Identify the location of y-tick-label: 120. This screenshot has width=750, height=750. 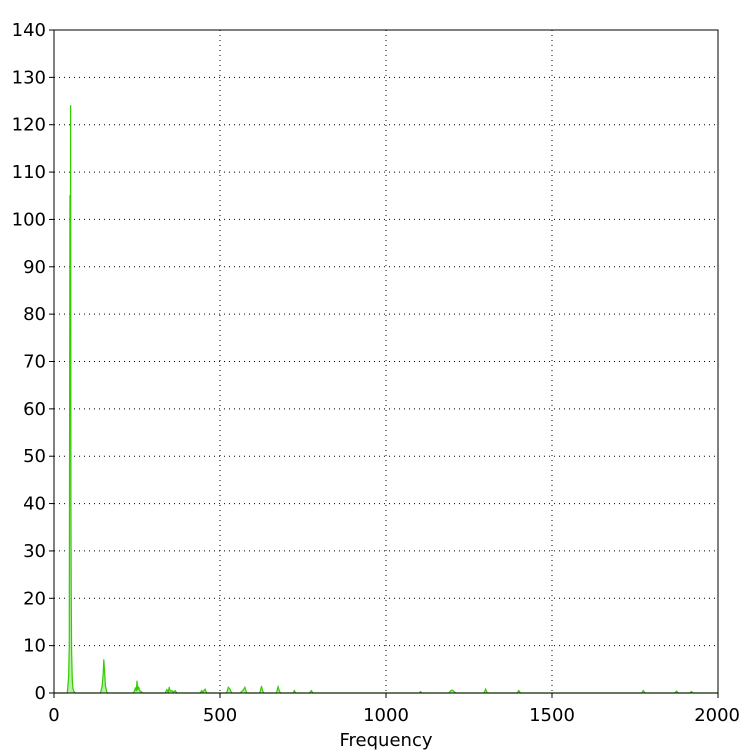
(29, 125).